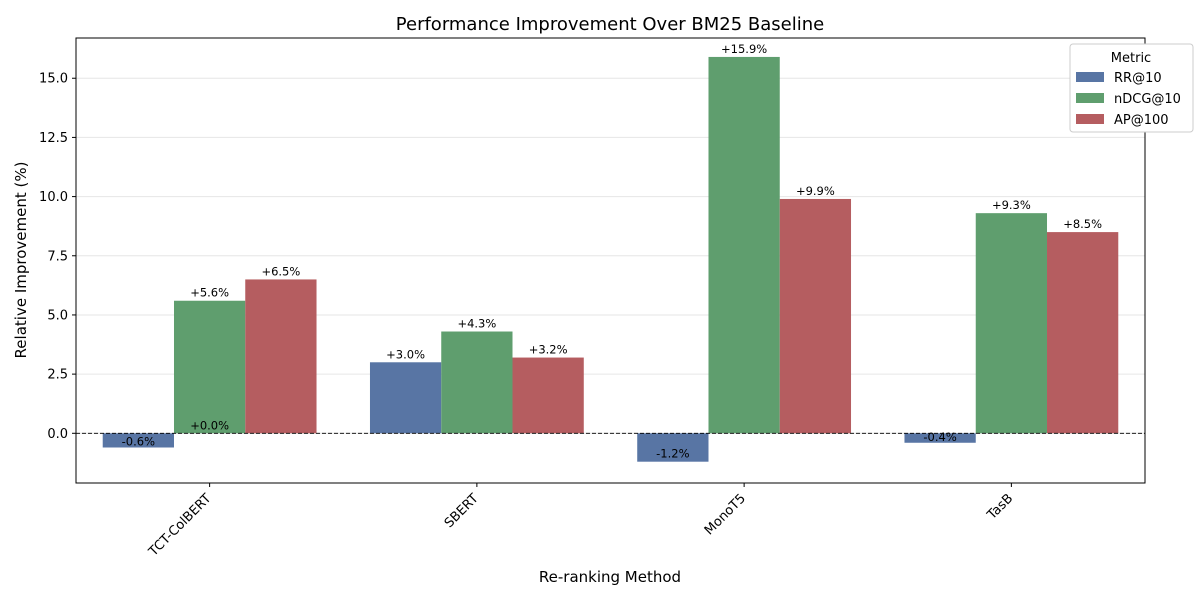 This screenshot has height=600, width=1200. I want to click on y-tick-label: 0.0, so click(57, 434).